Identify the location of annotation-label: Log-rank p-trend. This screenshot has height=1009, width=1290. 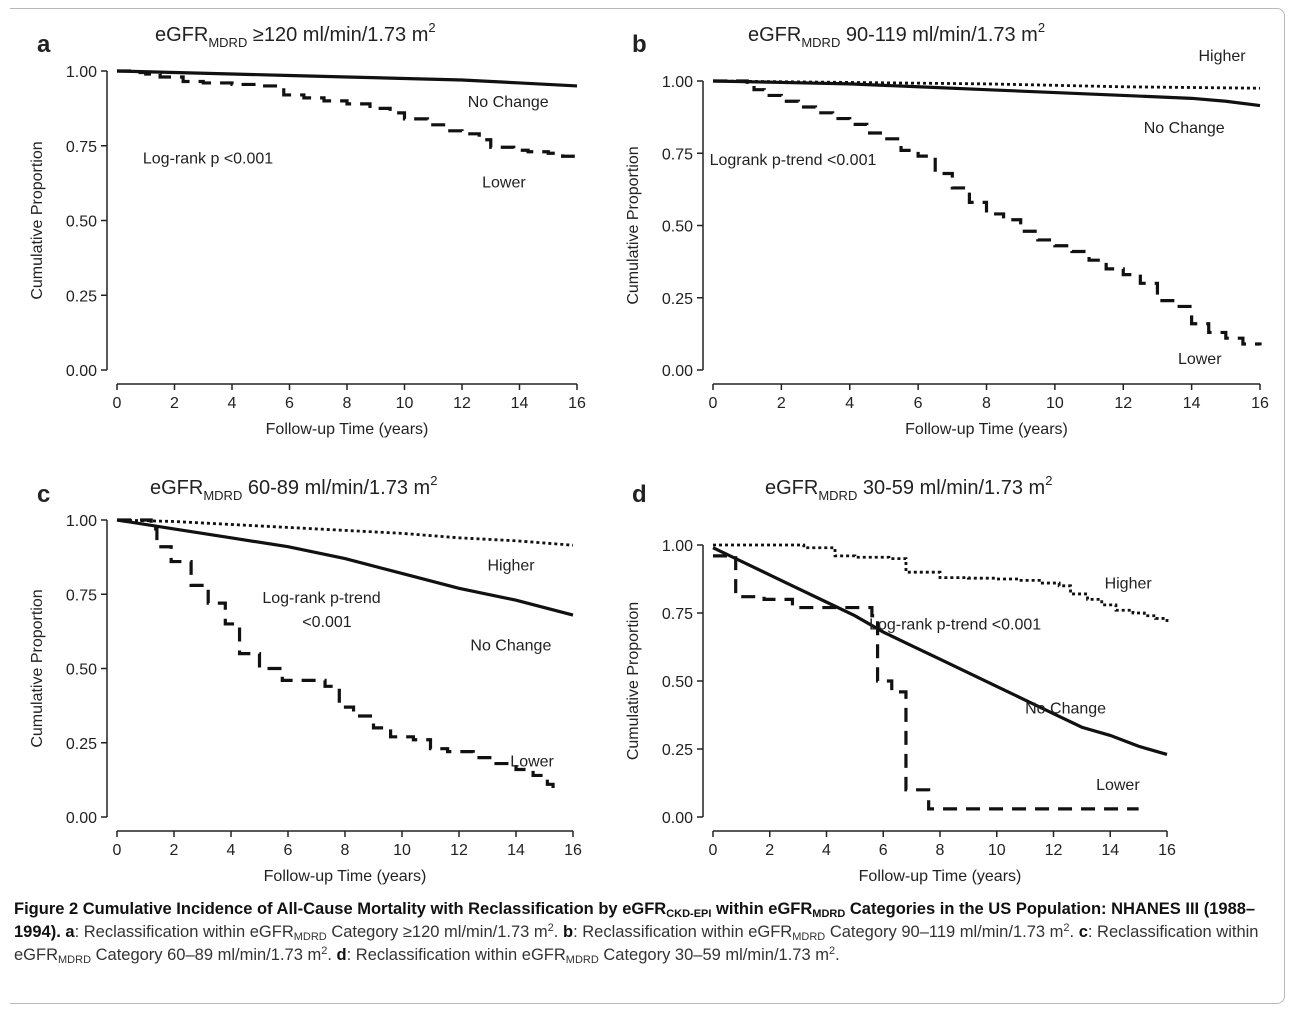
(321, 598).